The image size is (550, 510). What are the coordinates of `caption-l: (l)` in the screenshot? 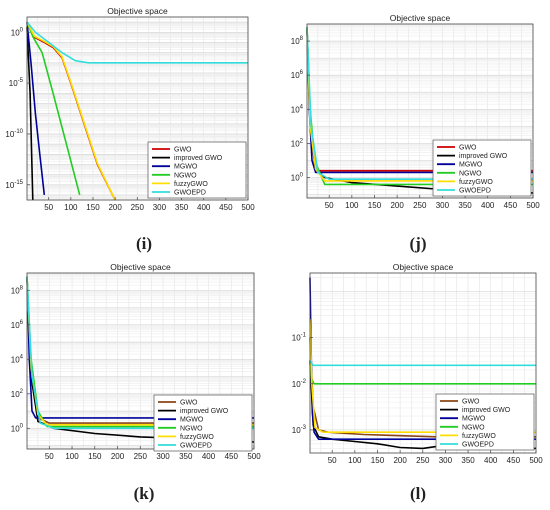 It's located at (418, 493).